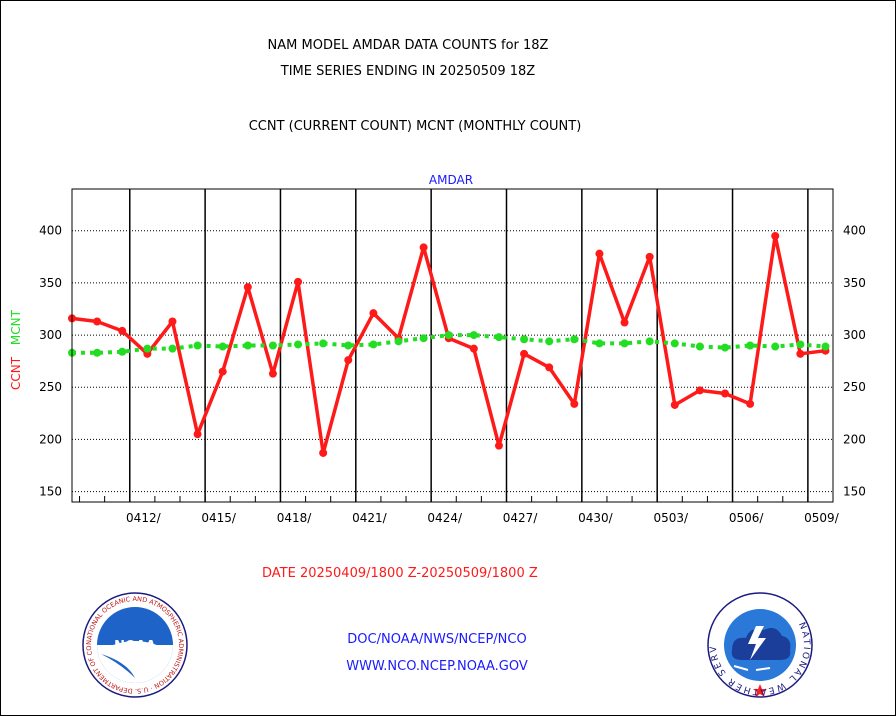 Image resolution: width=896 pixels, height=716 pixels. Describe the element at coordinates (295, 518) in the screenshot. I see `x-tick-label: 0418/` at that location.